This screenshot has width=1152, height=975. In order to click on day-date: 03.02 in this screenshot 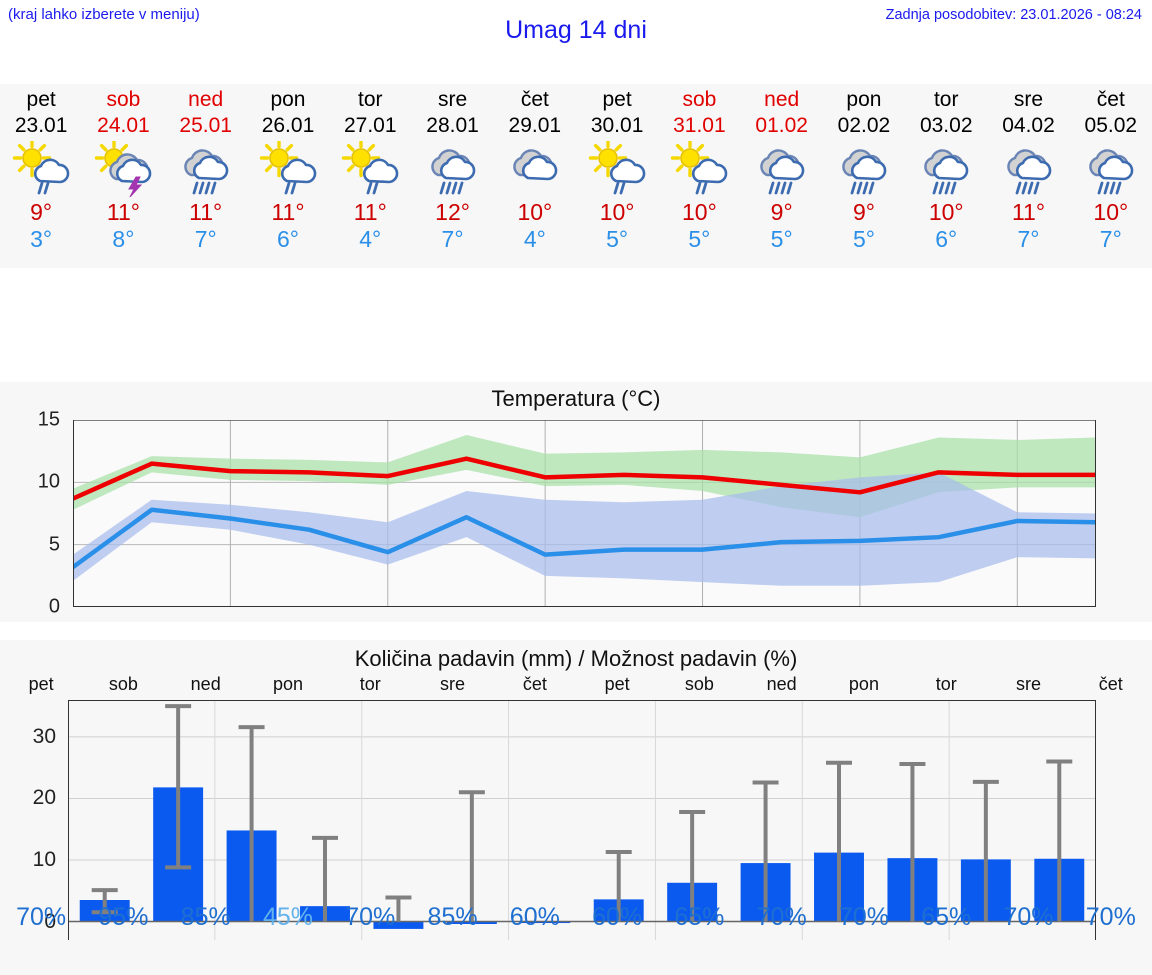, I will do `click(946, 125)`.